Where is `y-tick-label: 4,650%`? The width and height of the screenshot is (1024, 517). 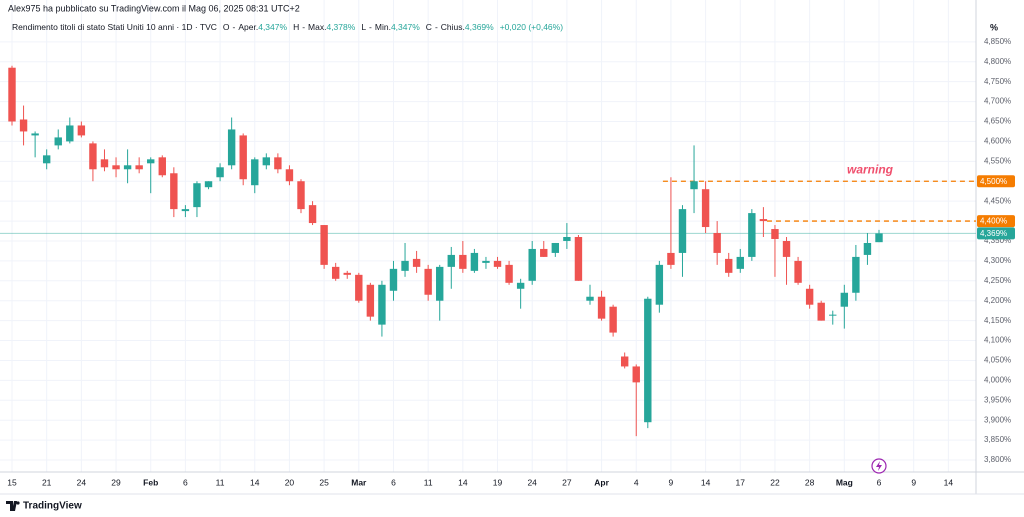 y-tick-label: 4,650% is located at coordinates (997, 121).